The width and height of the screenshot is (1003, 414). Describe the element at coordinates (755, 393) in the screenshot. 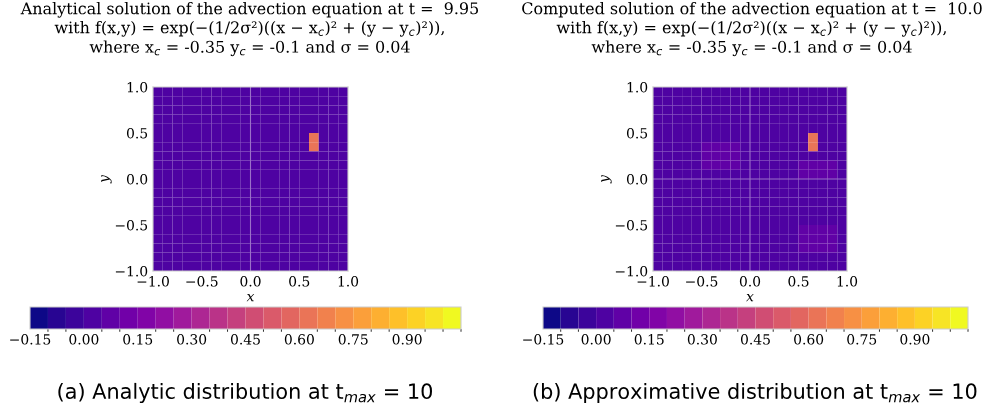

I see `text: (b) Approximative distribution at t$_{max}$ = 10` at that location.